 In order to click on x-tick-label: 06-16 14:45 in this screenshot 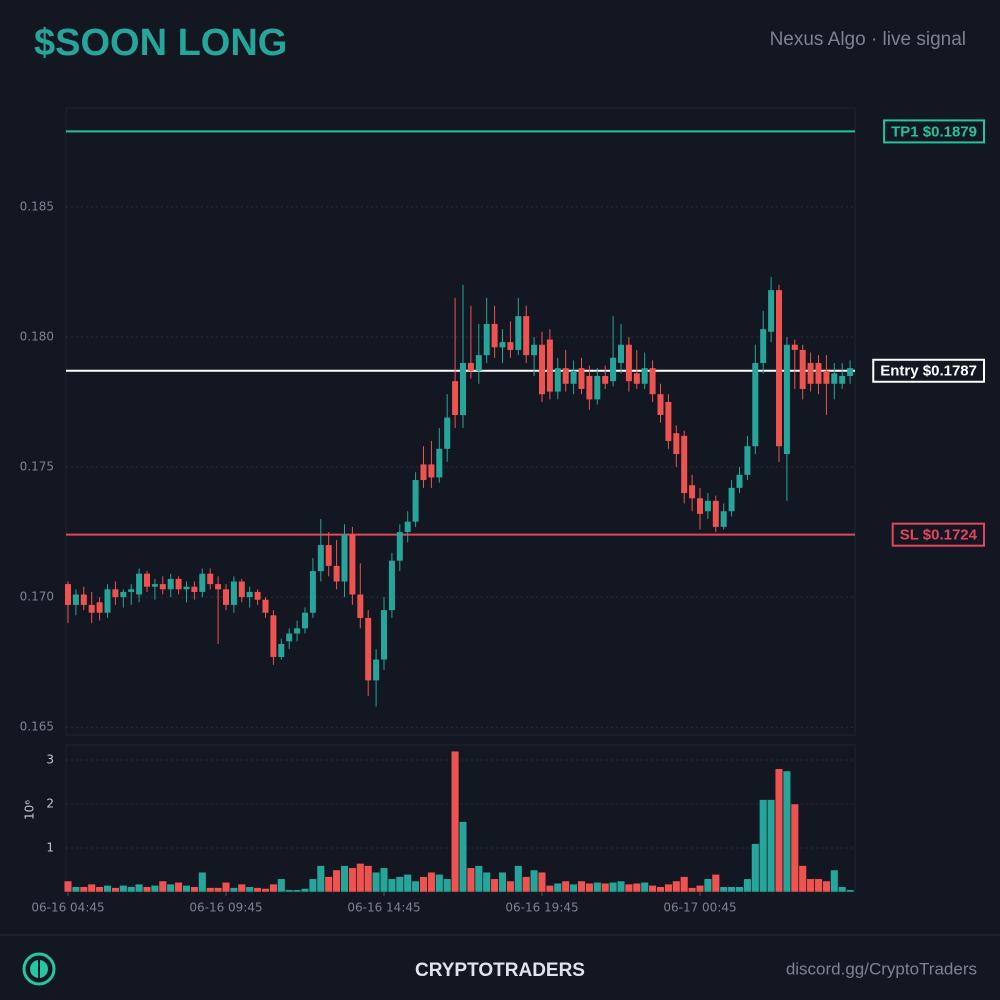, I will do `click(383, 908)`.